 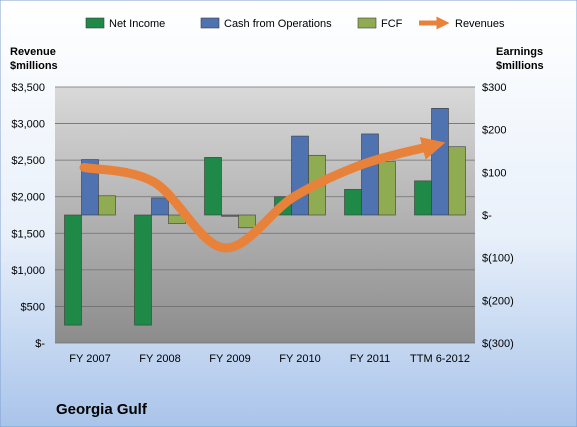 What do you see at coordinates (33, 52) in the screenshot?
I see `left-axis-title-line1: Revenue` at bounding box center [33, 52].